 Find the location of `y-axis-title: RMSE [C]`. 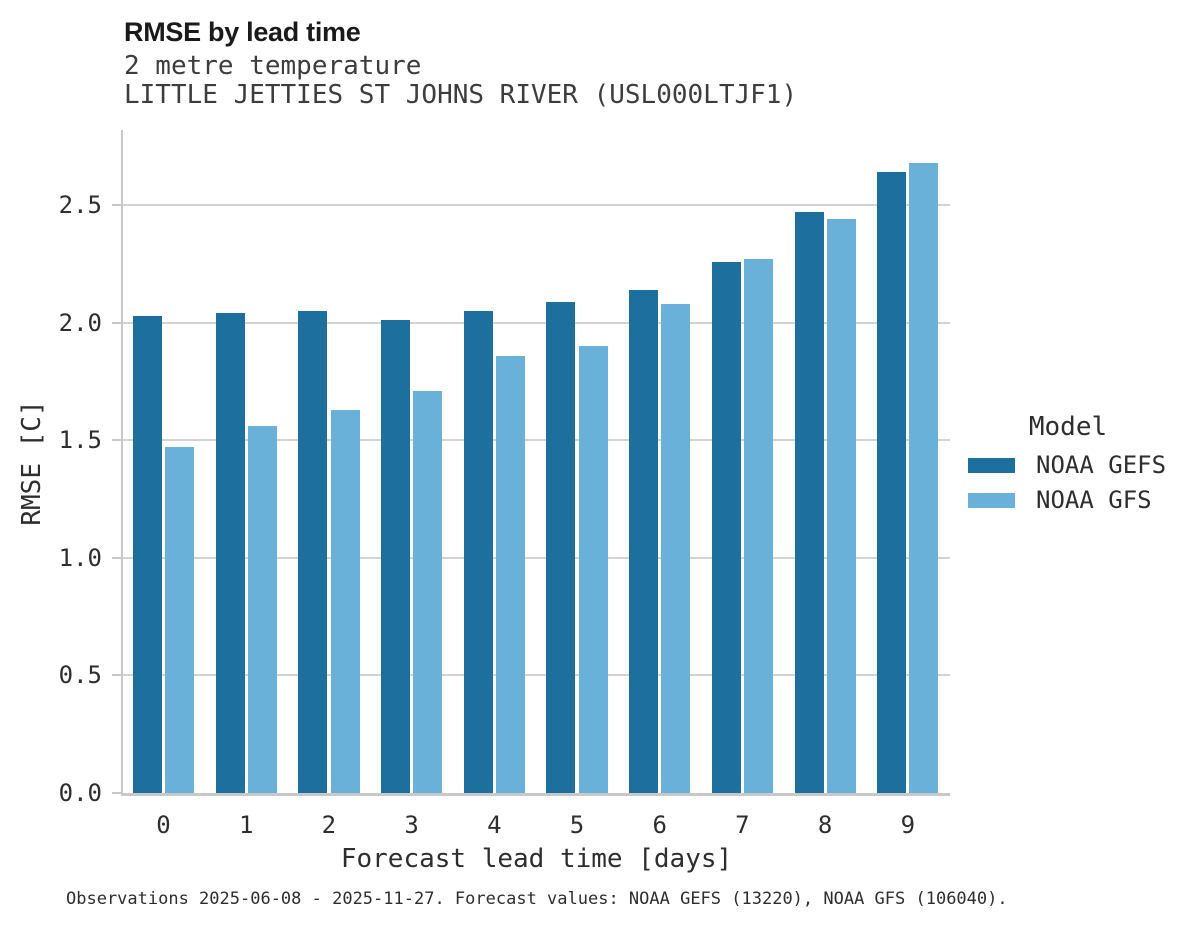

y-axis-title: RMSE [C] is located at coordinates (32, 463).